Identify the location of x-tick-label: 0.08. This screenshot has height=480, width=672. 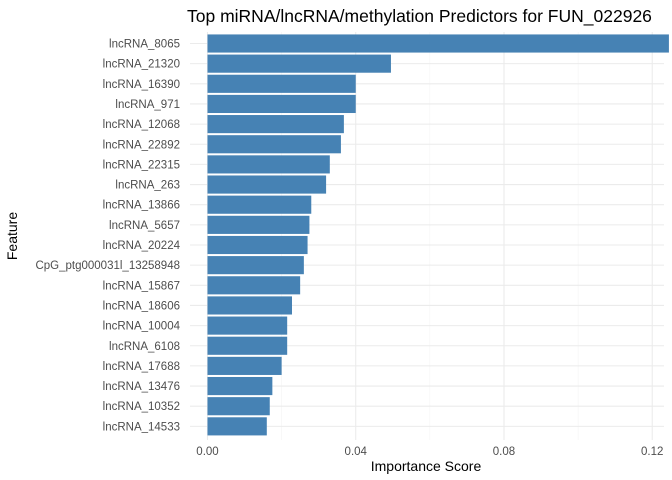
(504, 452).